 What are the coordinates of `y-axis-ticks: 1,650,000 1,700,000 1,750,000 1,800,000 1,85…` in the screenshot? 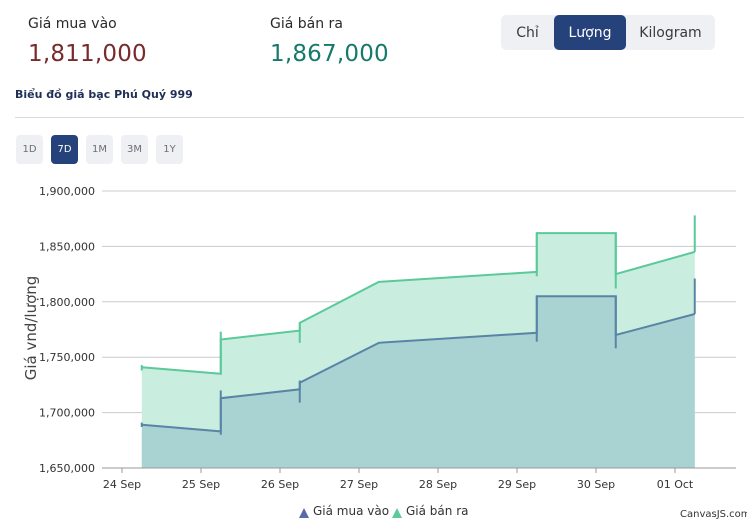 It's located at (67, 330).